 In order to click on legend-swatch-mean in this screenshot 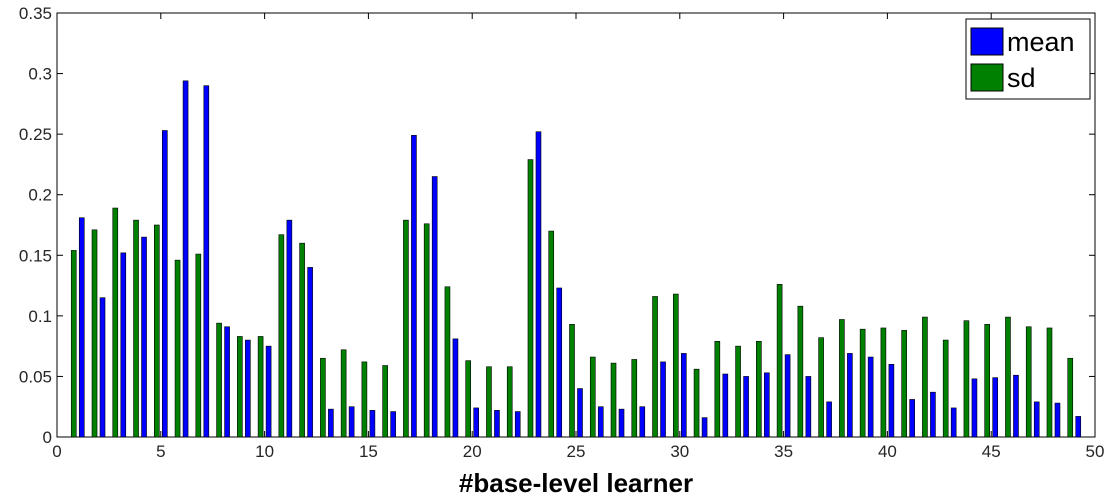, I will do `click(987, 41)`.